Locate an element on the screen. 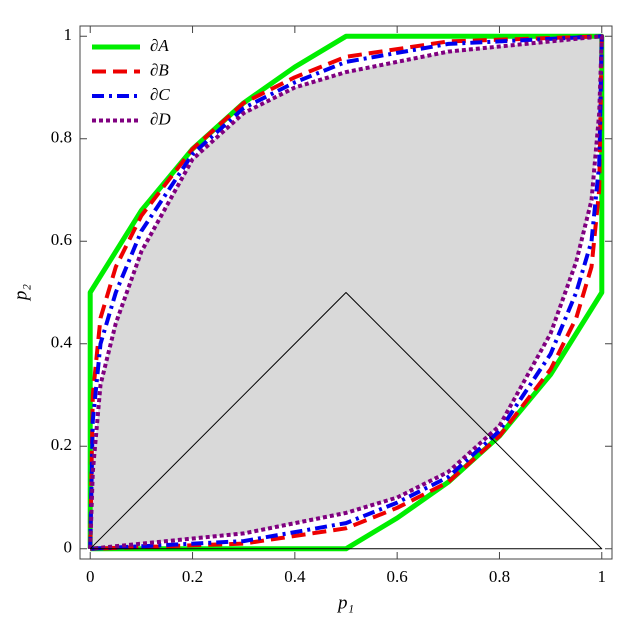 Image resolution: width=622 pixels, height=626 pixels. x-axis-title: p₁ is located at coordinates (345, 602).